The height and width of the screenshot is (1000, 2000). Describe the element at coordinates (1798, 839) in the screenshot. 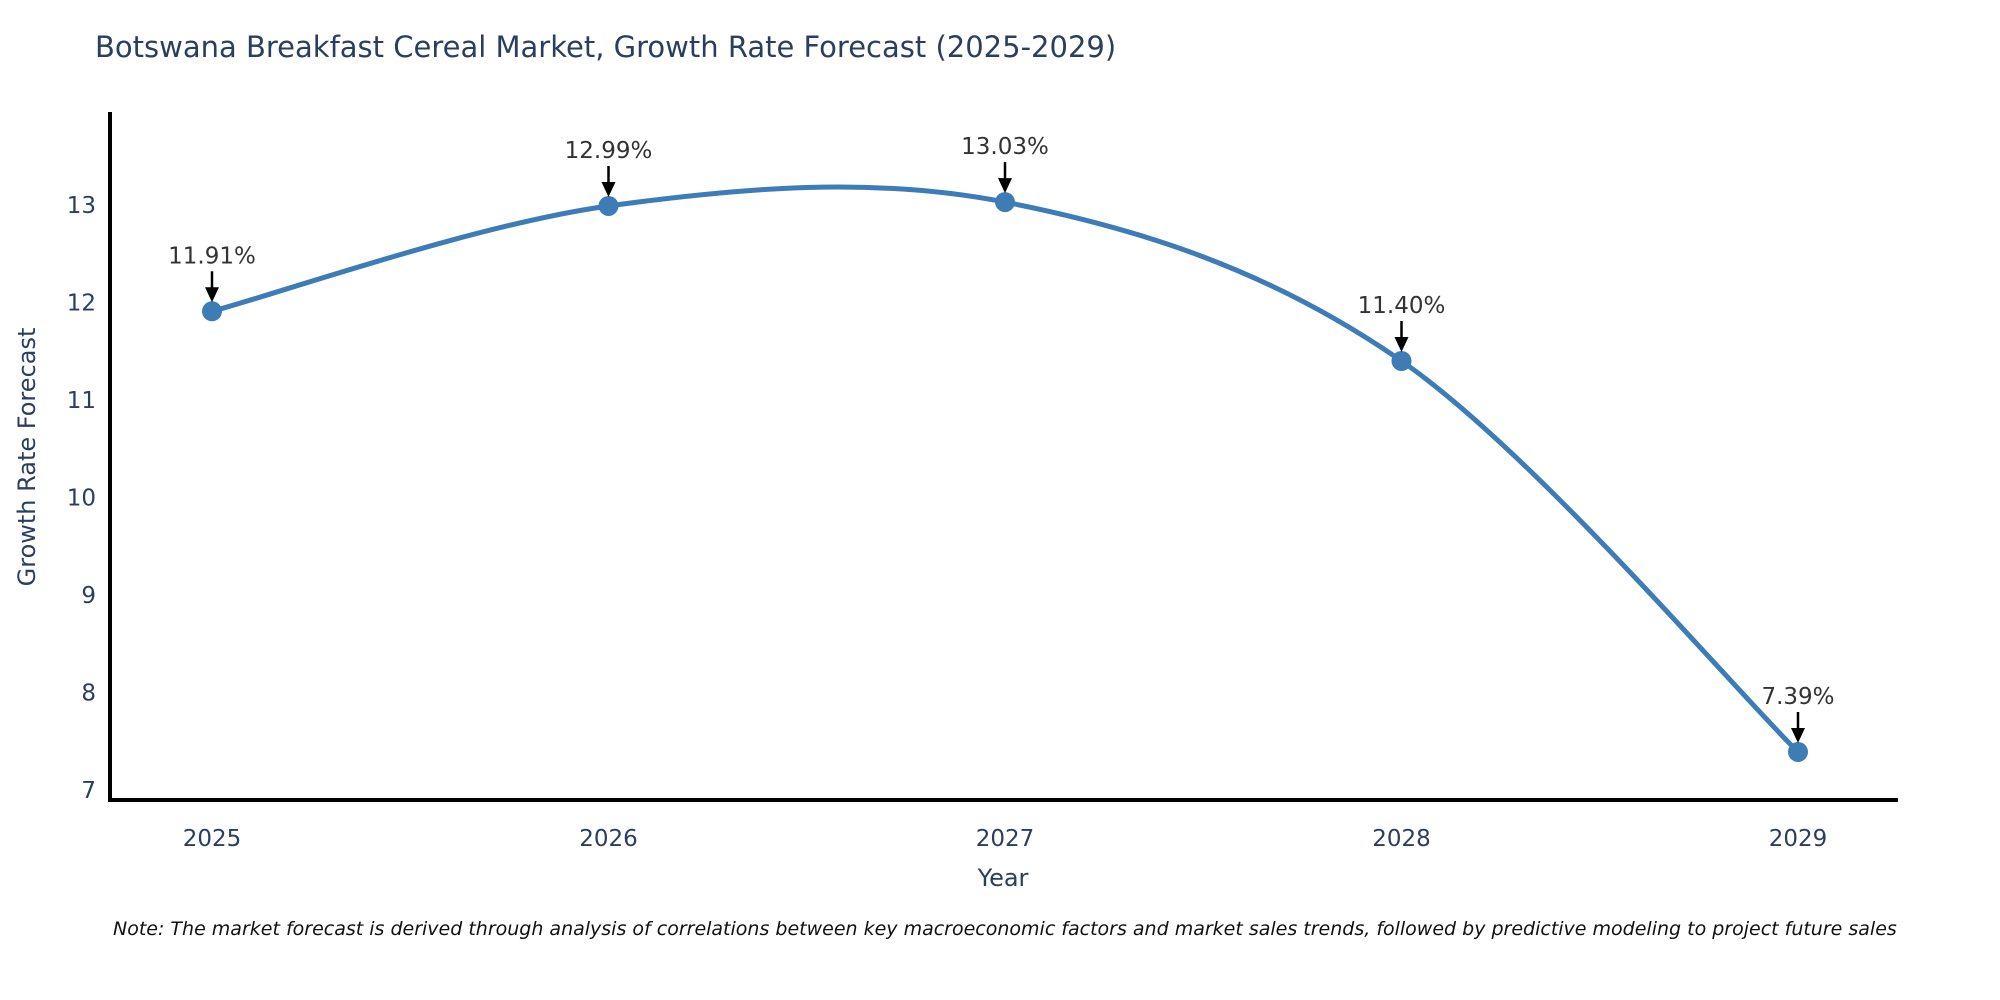

I see `x-tick-label: 2029` at that location.